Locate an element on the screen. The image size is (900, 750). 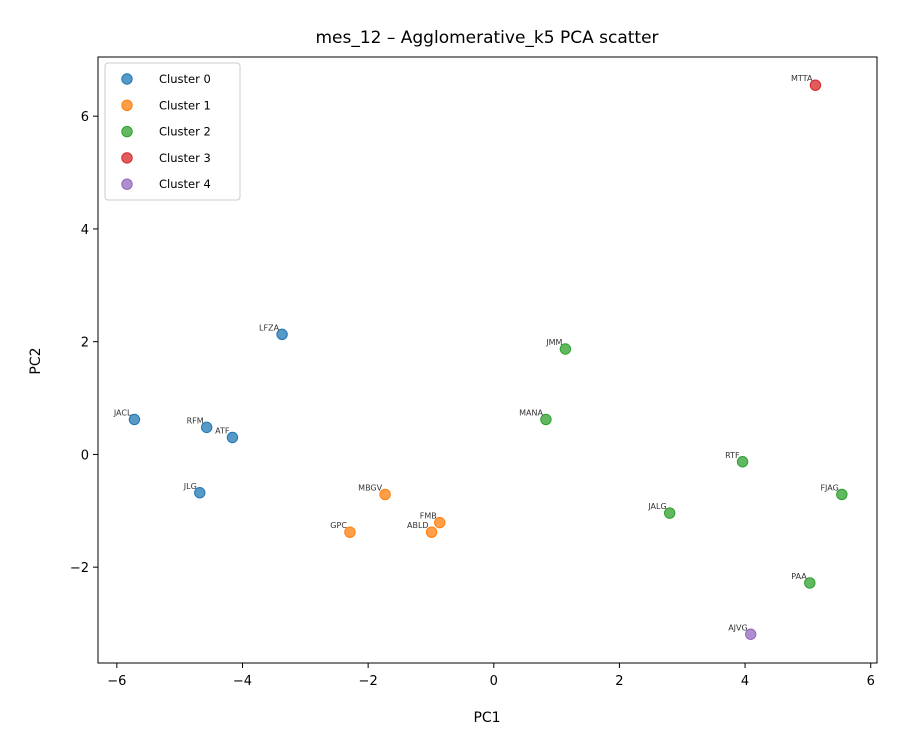
point-label: ATF is located at coordinates (222, 431).